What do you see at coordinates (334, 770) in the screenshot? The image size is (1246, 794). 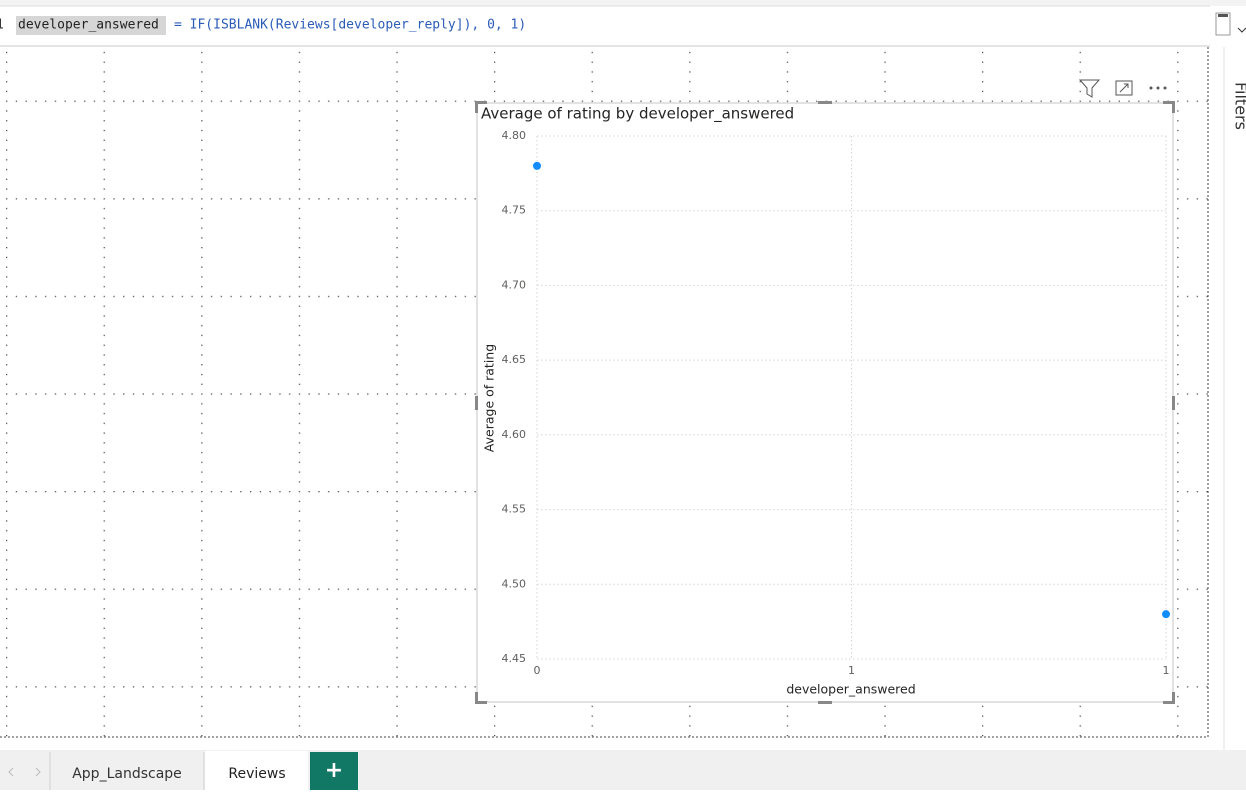 I see `add-tab-label: +` at bounding box center [334, 770].